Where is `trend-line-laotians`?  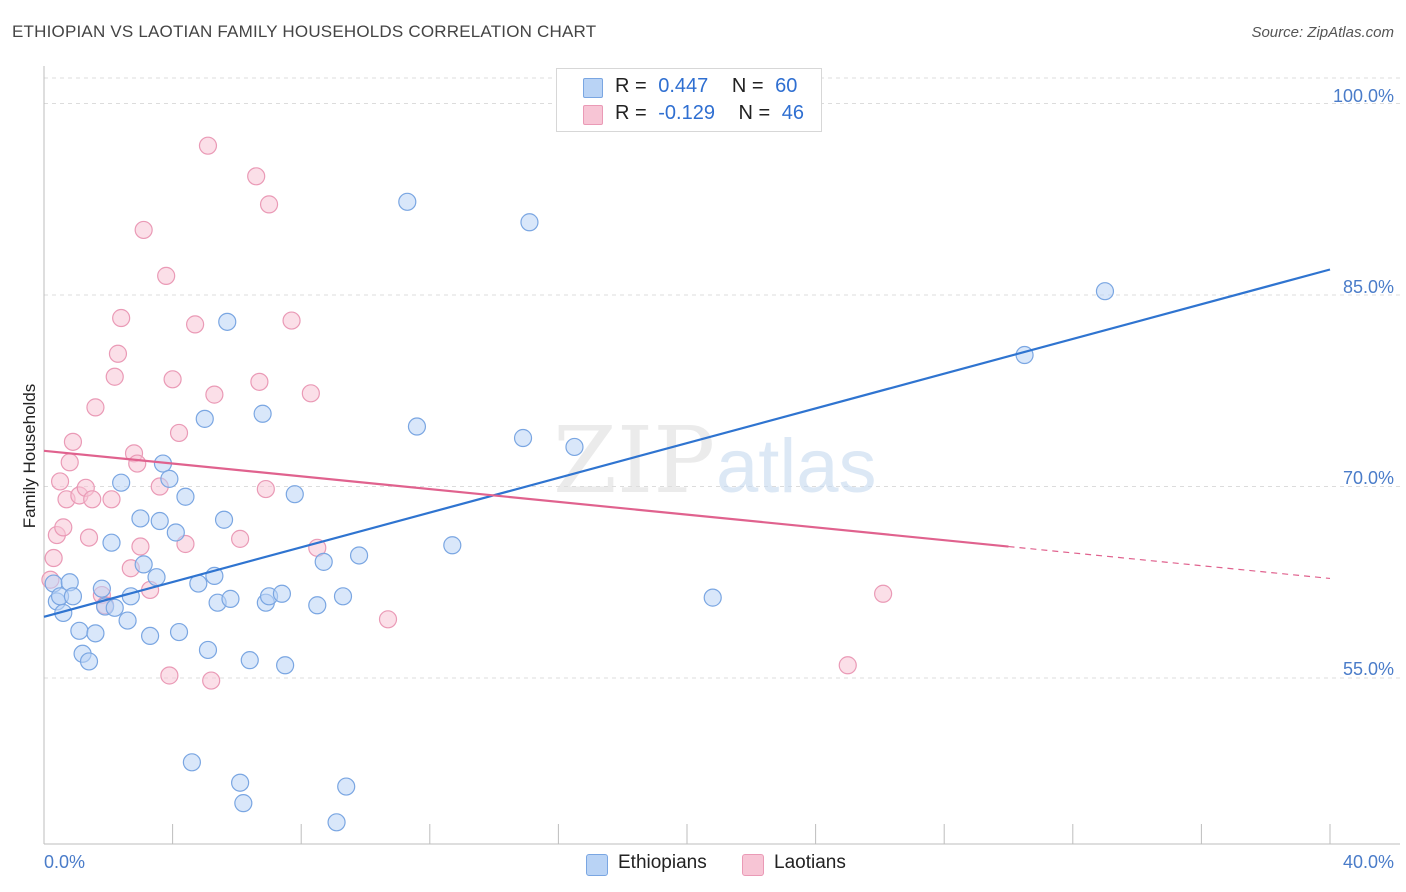
trend-line-laotians is located at coordinates (526, 498).